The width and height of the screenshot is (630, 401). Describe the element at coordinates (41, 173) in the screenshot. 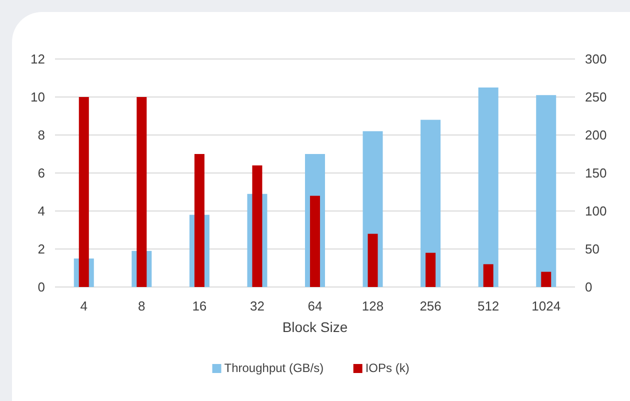

I see `y-tick-label: 6` at that location.